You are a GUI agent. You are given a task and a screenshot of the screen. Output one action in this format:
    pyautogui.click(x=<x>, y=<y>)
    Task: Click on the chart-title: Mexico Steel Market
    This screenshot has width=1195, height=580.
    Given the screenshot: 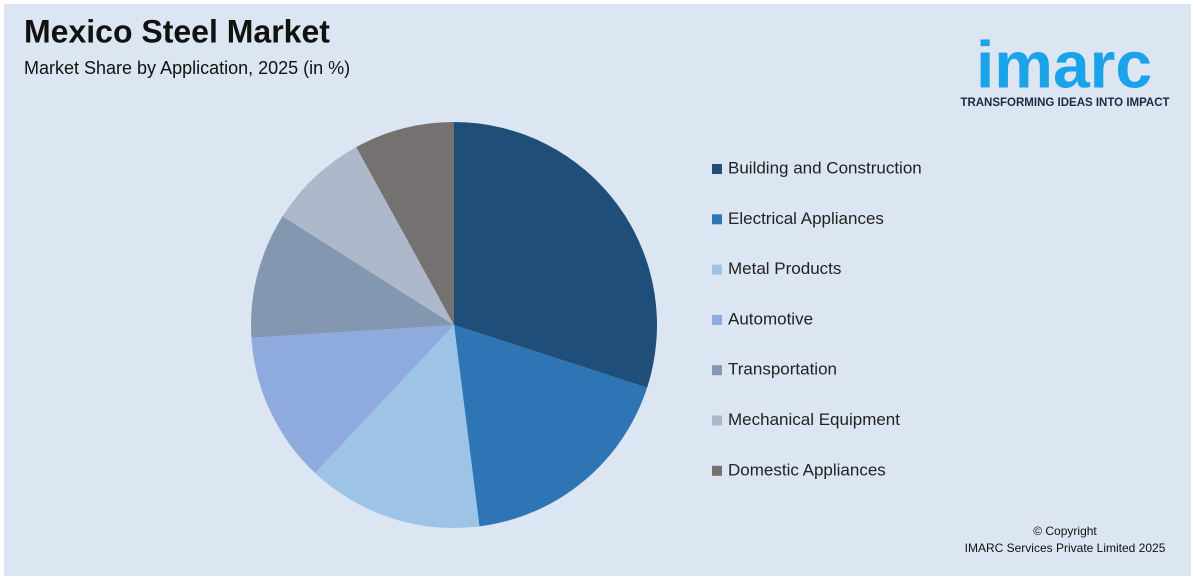 What is the action you would take?
    pyautogui.click(x=177, y=31)
    